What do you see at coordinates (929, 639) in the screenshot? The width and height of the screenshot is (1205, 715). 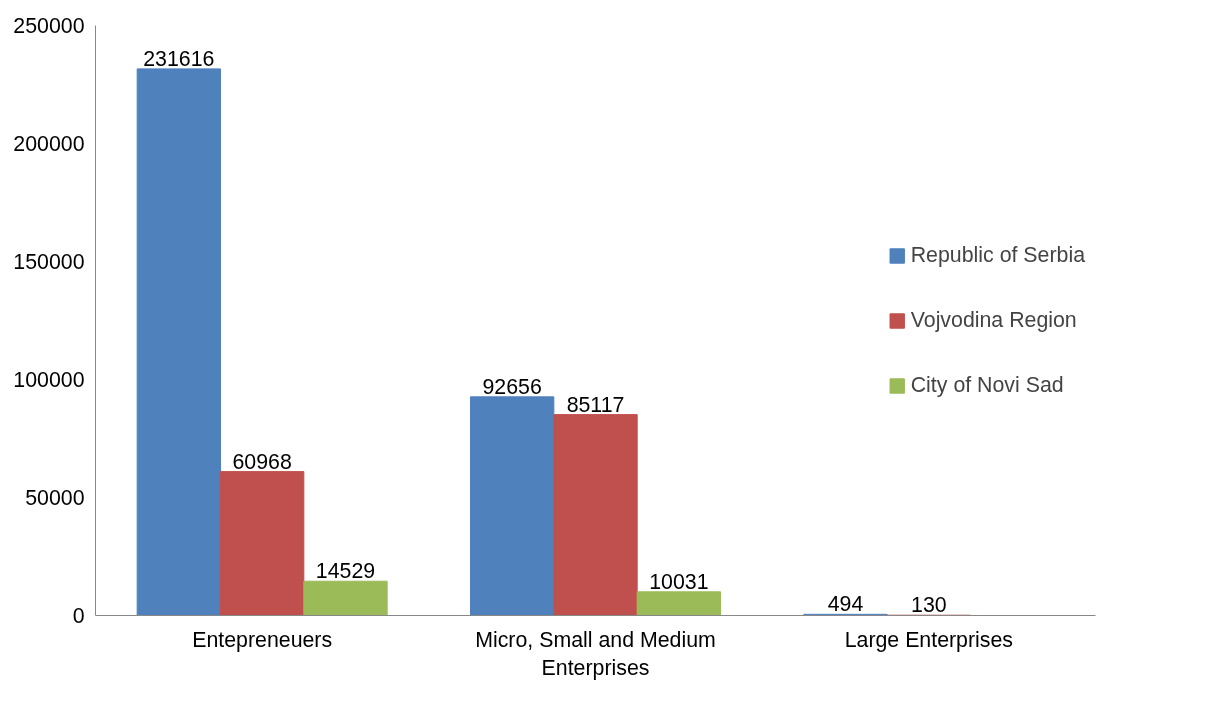 I see `x-tick-label: Large Enterprises` at bounding box center [929, 639].